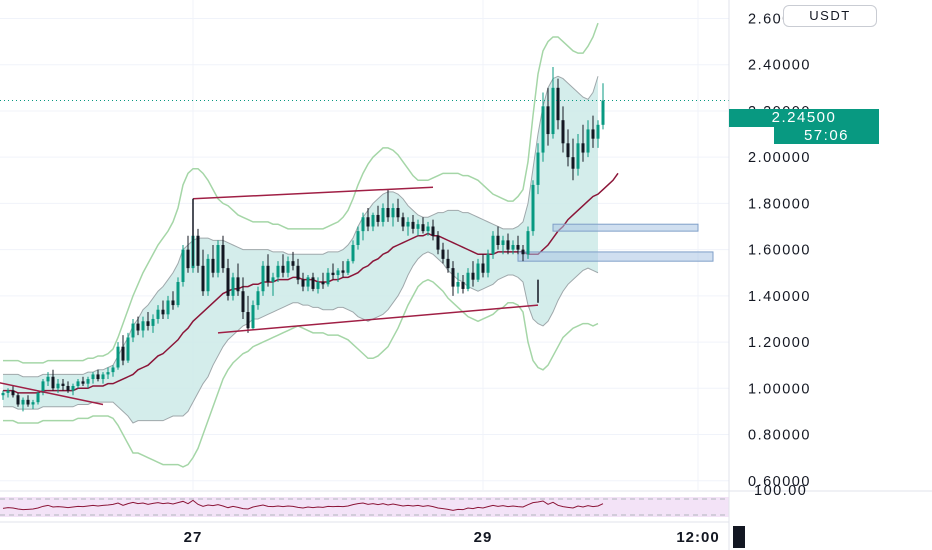 This screenshot has width=932, height=550. Describe the element at coordinates (739, 537) in the screenshot. I see `scroll-handle` at that location.